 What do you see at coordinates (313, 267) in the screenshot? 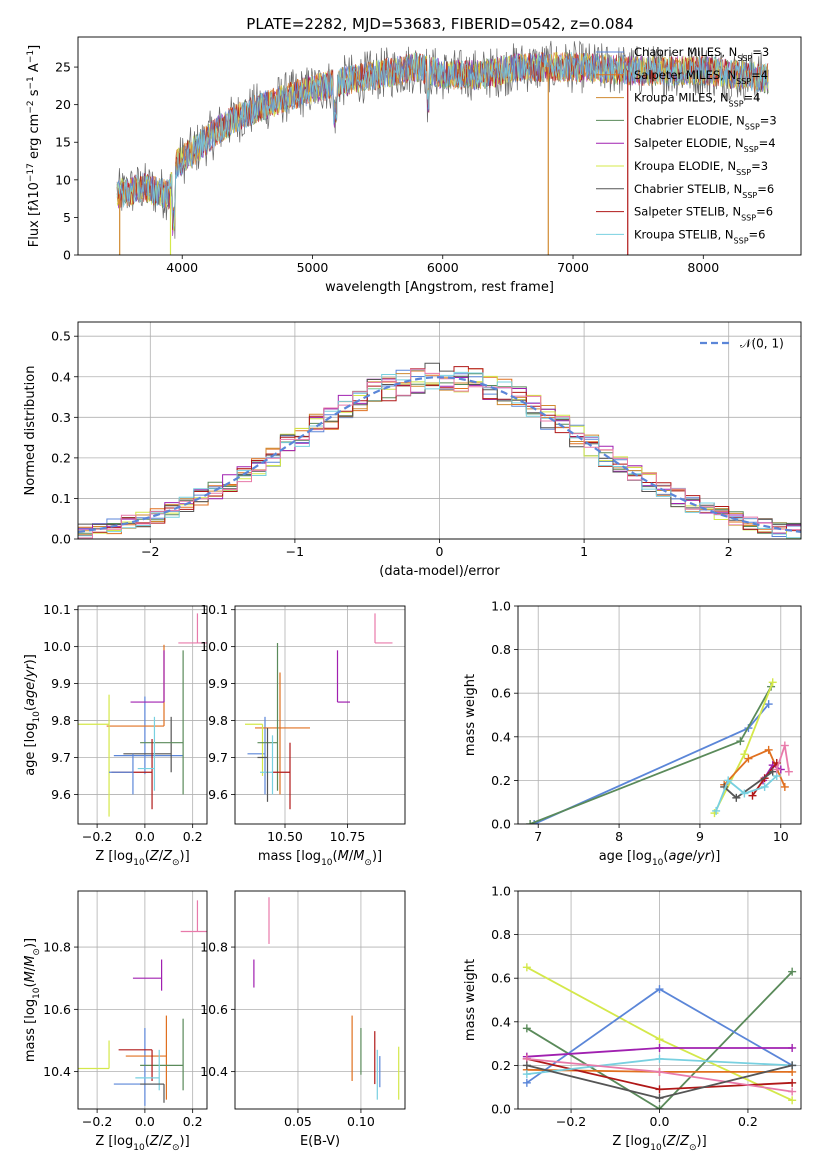
I see `x-tick-label: 5000` at bounding box center [313, 267].